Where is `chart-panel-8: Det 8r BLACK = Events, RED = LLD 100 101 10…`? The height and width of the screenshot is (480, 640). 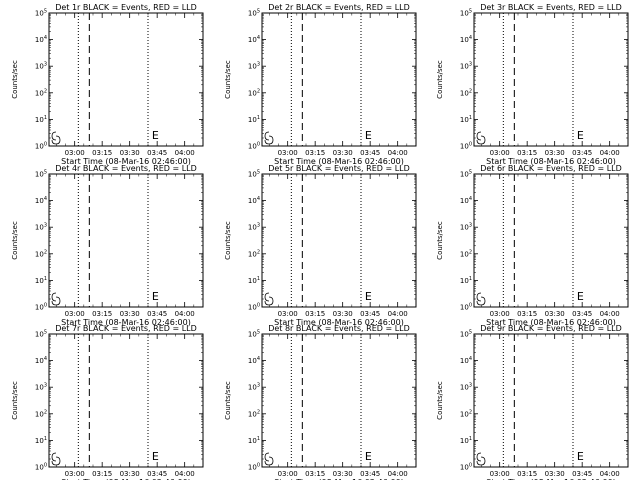 chart-panel-8: Det 8r BLACK = Events, RED = LLD 100 101 10… is located at coordinates (320, 402).